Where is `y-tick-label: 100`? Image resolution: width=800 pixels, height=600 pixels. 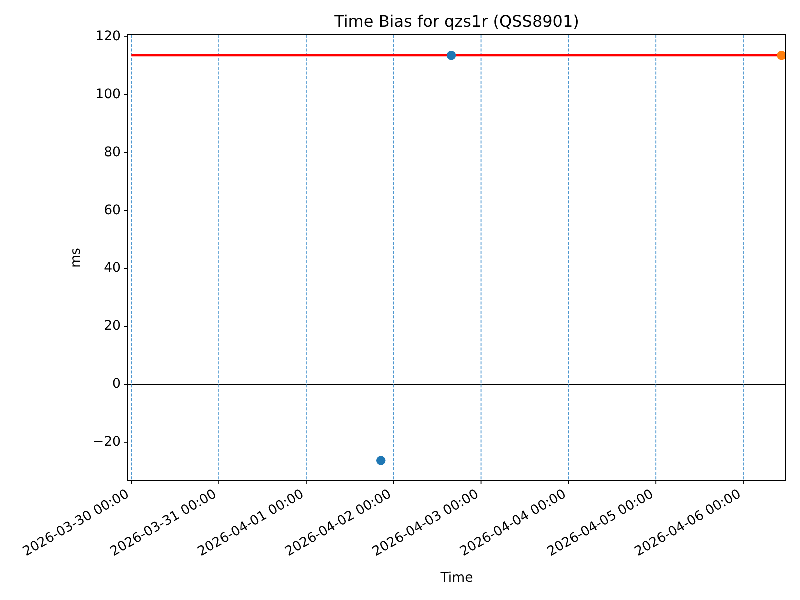
y-tick-label: 100 is located at coordinates (108, 94).